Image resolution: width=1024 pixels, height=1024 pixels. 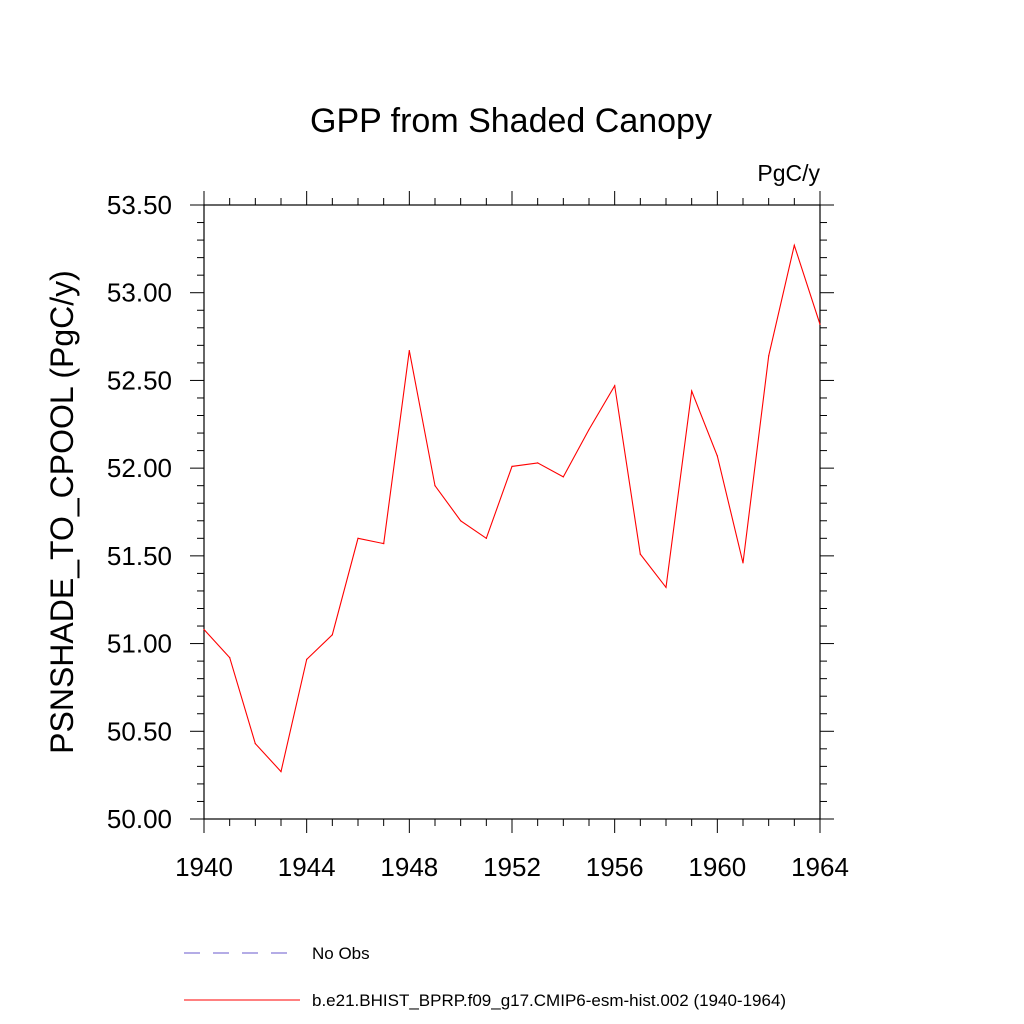 What do you see at coordinates (139, 731) in the screenshot?
I see `y-tick-label: 50.50` at bounding box center [139, 731].